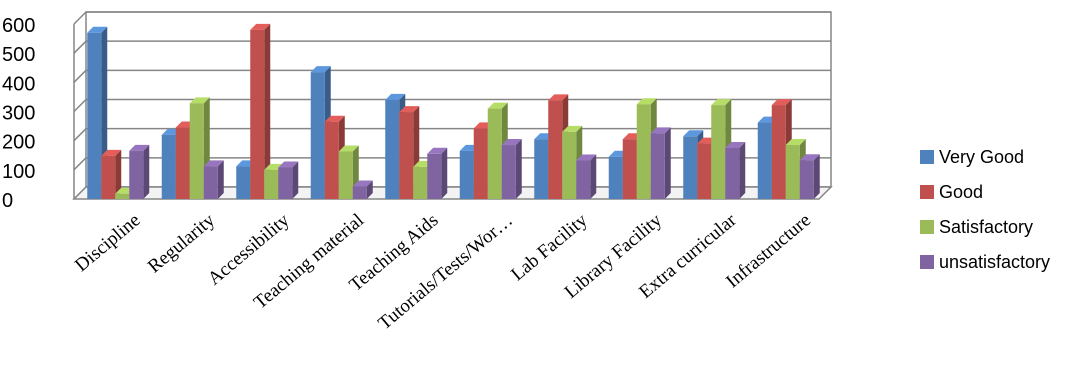 The image size is (1092, 389). Describe the element at coordinates (986, 227) in the screenshot. I see `legend-label: Satisfactory` at that location.